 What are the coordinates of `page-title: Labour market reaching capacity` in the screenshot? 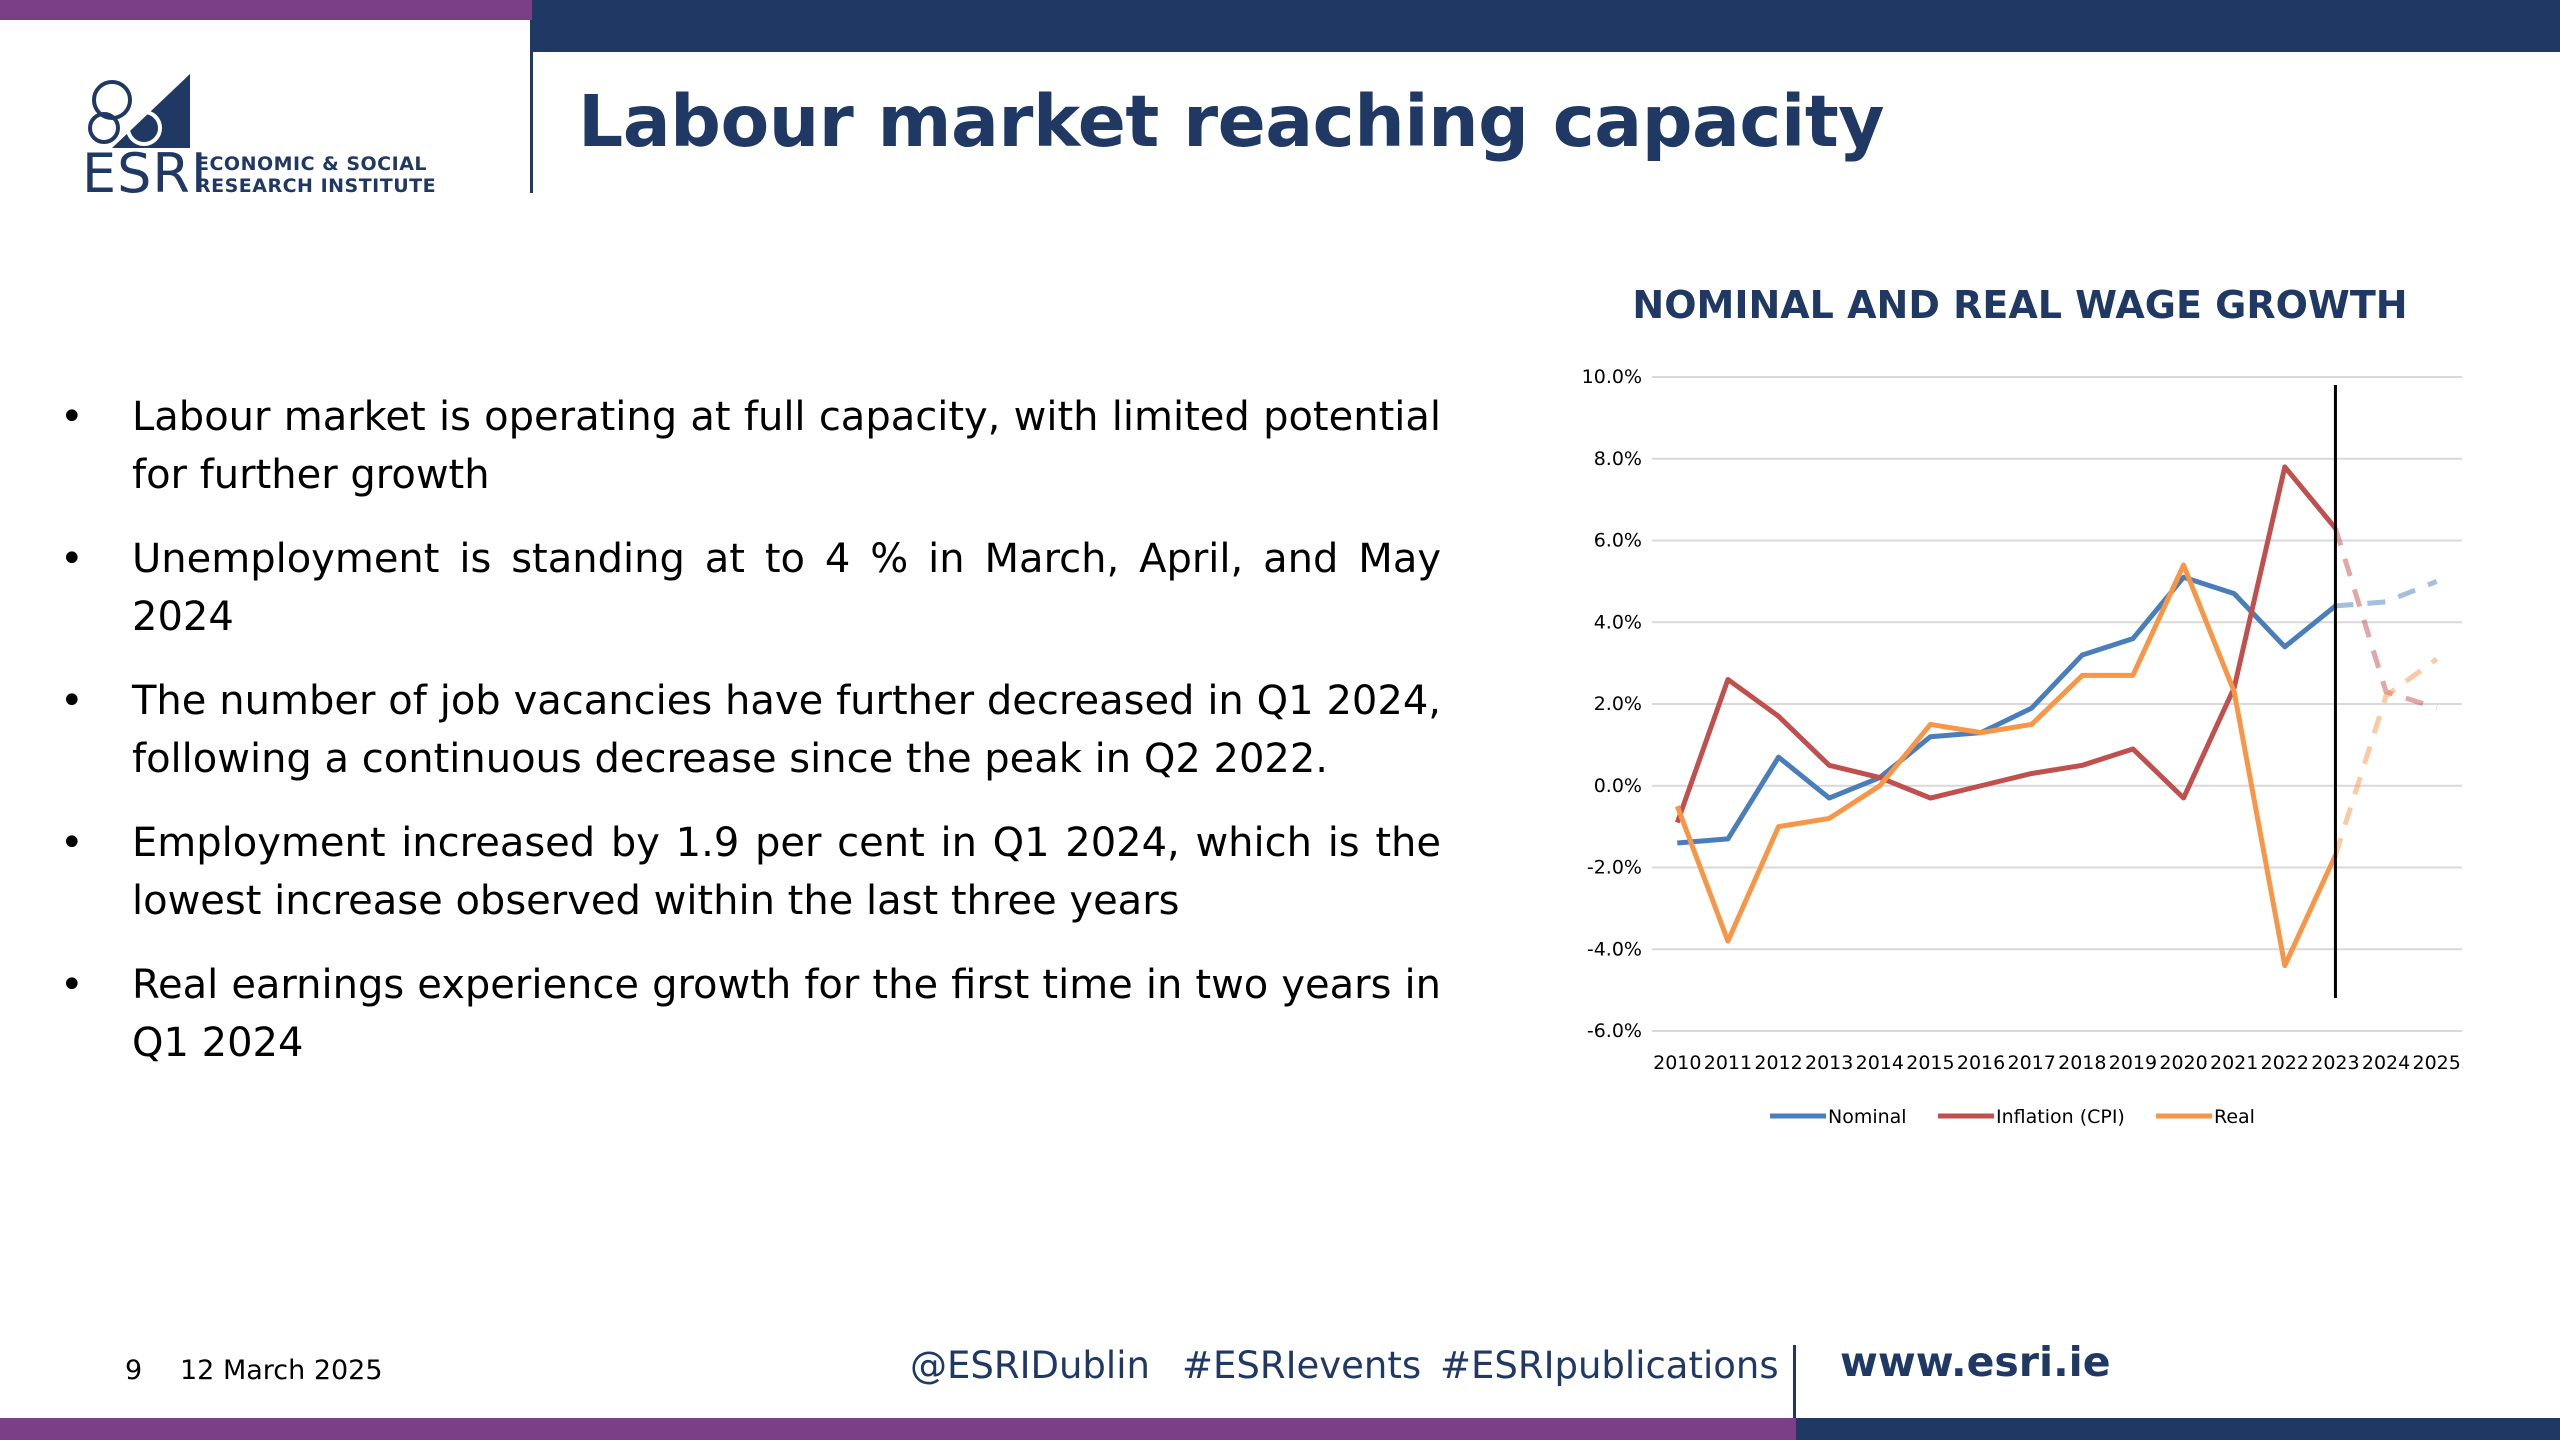 It's located at (1231, 121).